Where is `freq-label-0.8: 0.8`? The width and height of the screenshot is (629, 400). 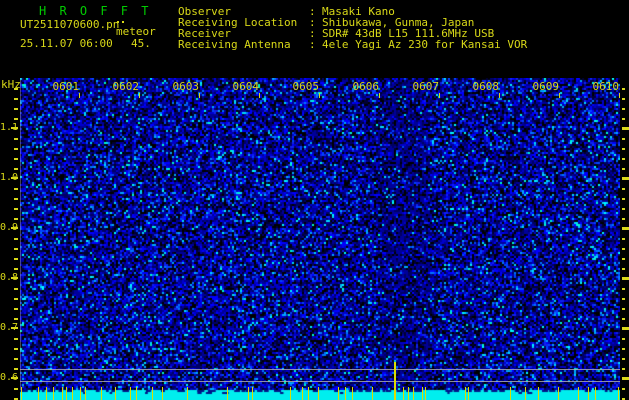
freq-label-0.8: 0.8 is located at coordinates (9, 277).